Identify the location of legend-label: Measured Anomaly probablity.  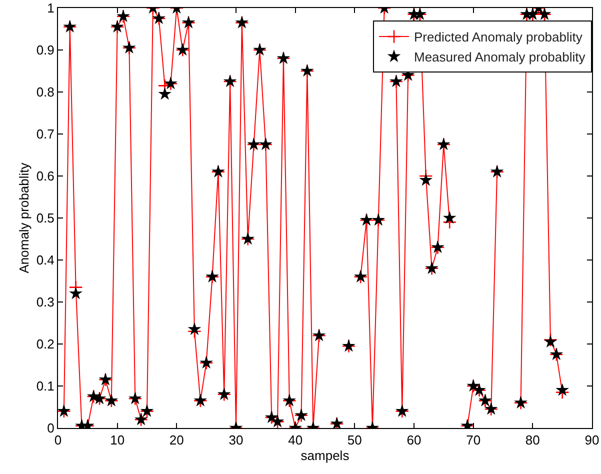
(500, 57).